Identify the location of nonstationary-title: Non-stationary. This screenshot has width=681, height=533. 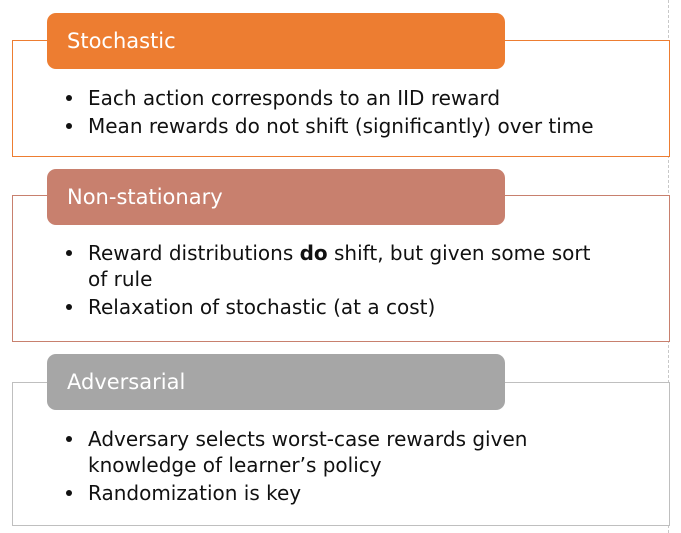
(145, 197).